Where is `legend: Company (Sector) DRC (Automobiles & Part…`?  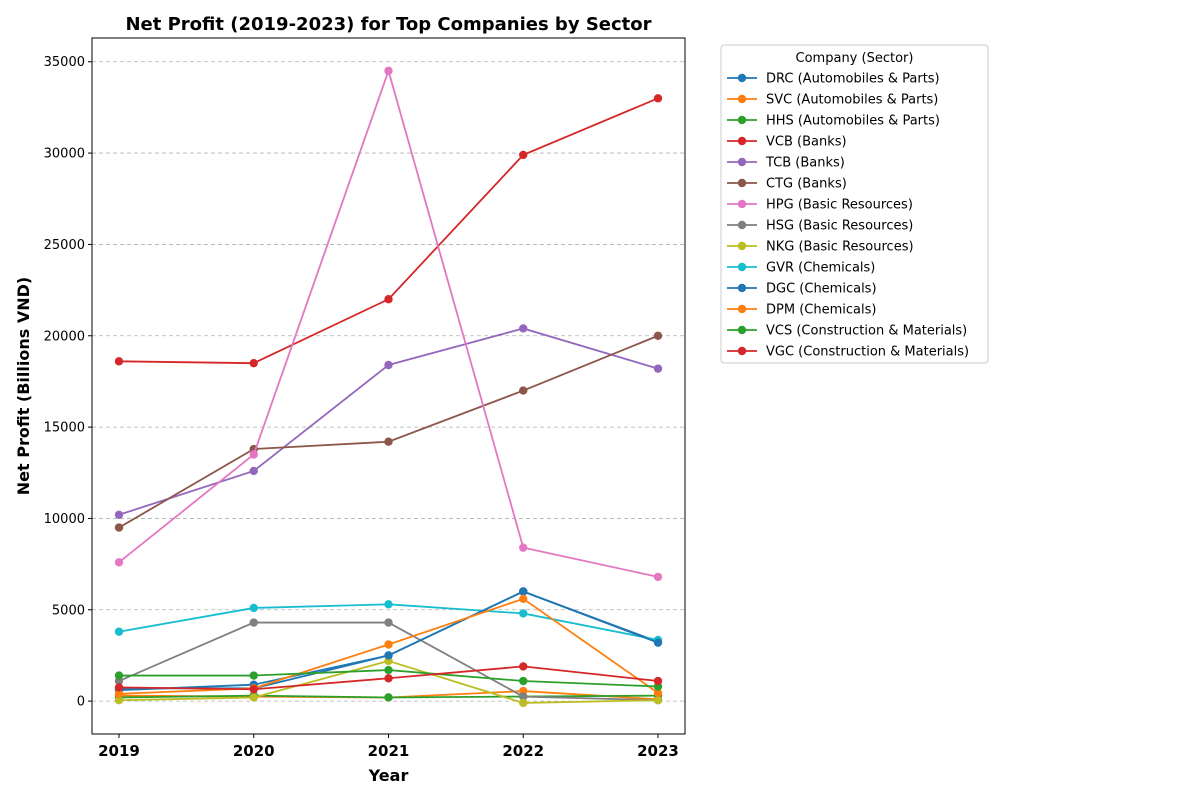
legend: Company (Sector) DRC (Automobiles & Part… is located at coordinates (854, 204).